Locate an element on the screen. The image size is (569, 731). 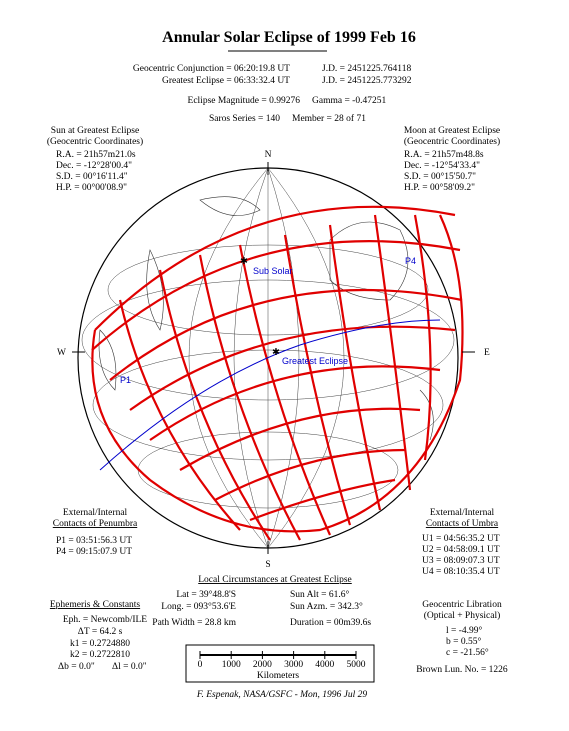
sub-solar-label: Sub Solar is located at coordinates (273, 271).